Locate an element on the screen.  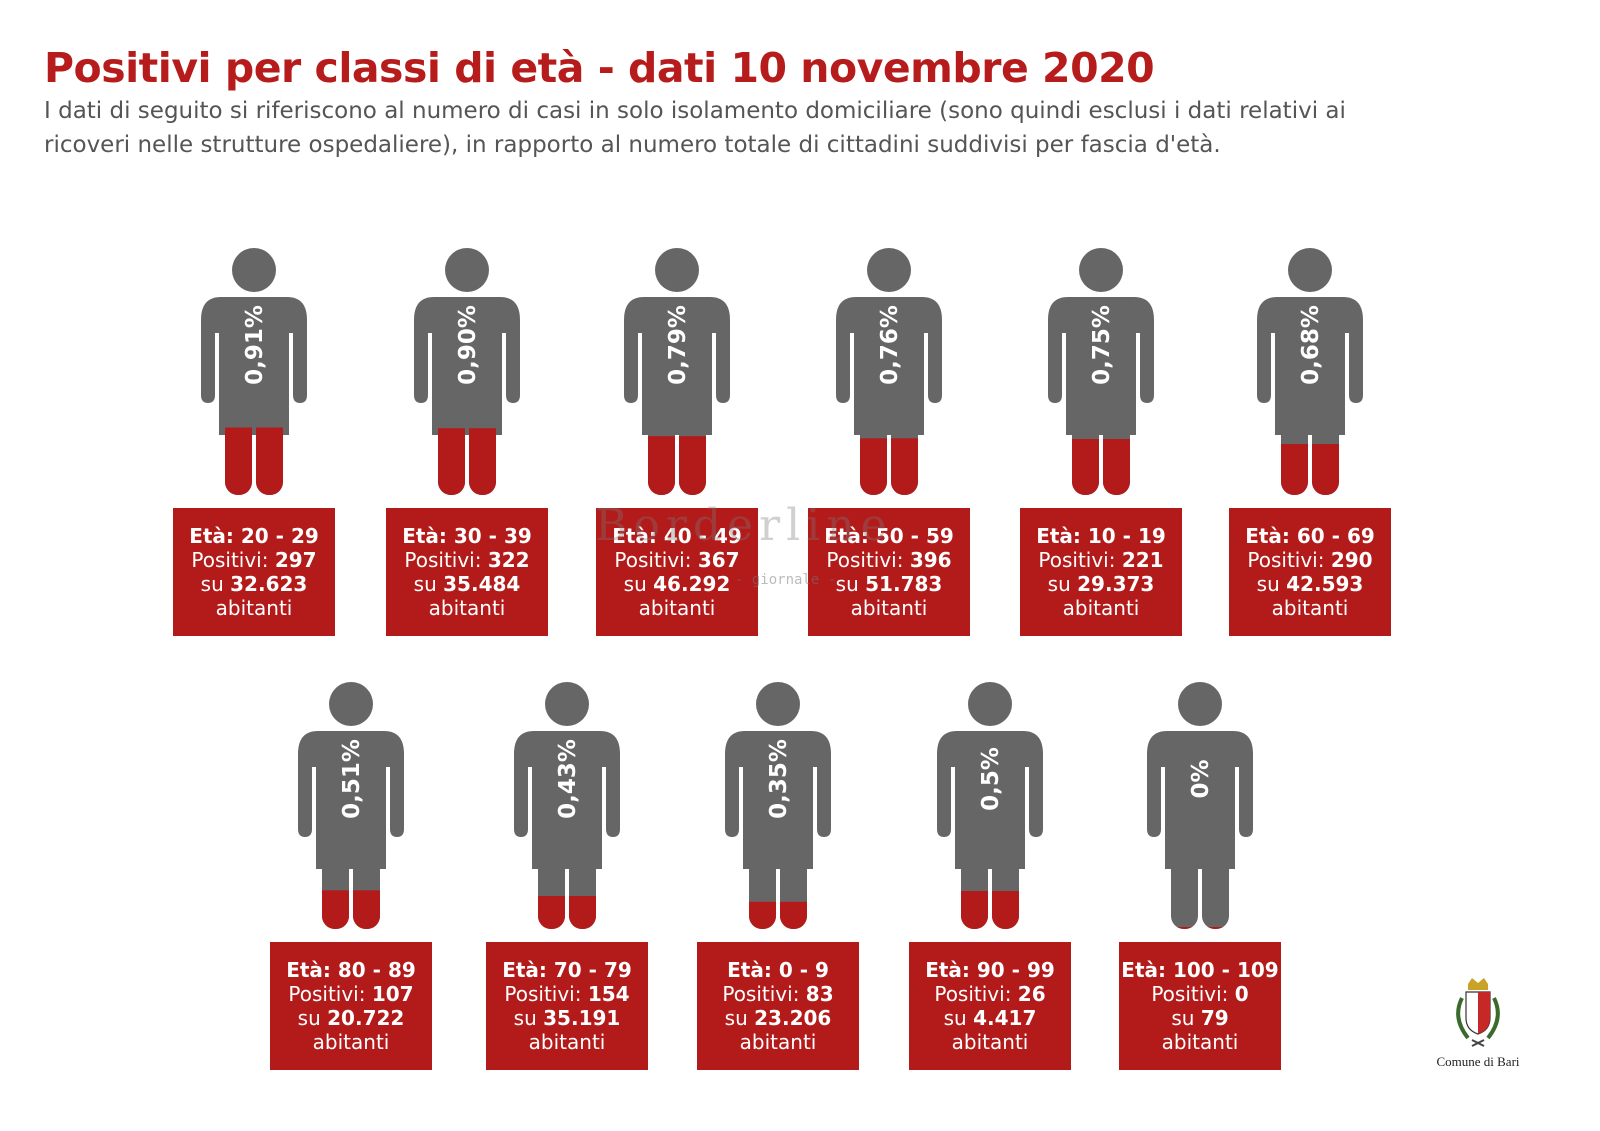
positives-label: Positivi: 26 is located at coordinates (990, 994).